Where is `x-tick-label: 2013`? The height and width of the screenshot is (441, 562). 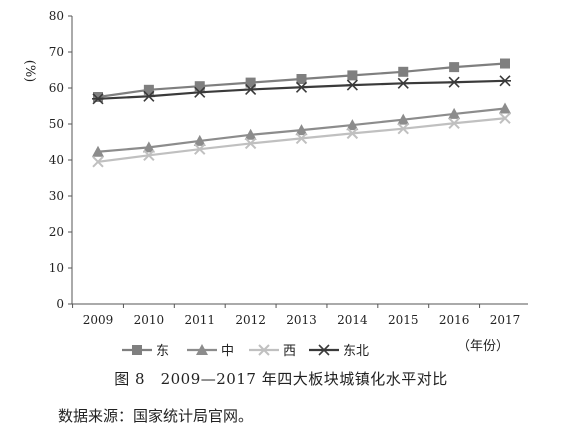 x-tick-label: 2013 is located at coordinates (301, 320).